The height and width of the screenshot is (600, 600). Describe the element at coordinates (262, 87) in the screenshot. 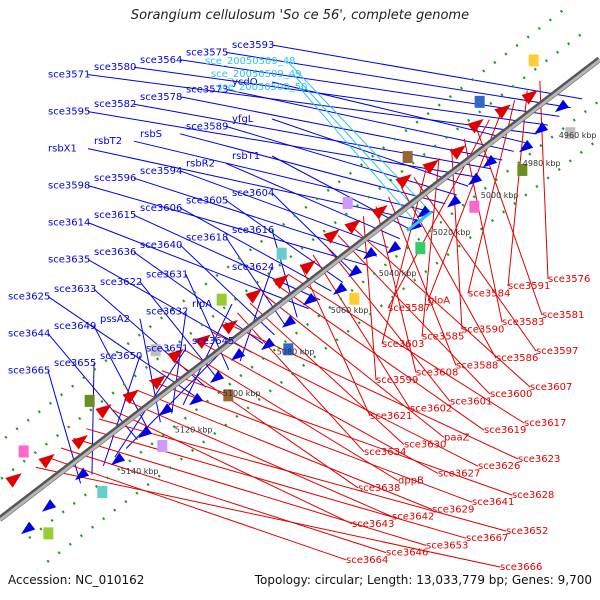

I see `rna-gene-label: sce_20050509_50` at that location.